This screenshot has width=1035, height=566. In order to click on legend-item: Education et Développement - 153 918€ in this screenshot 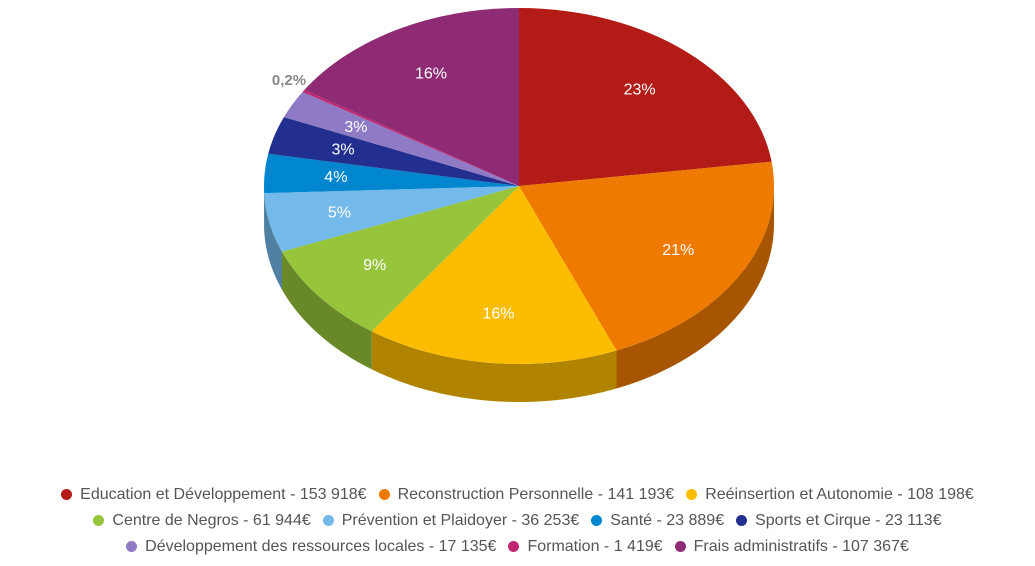, I will do `click(214, 495)`.